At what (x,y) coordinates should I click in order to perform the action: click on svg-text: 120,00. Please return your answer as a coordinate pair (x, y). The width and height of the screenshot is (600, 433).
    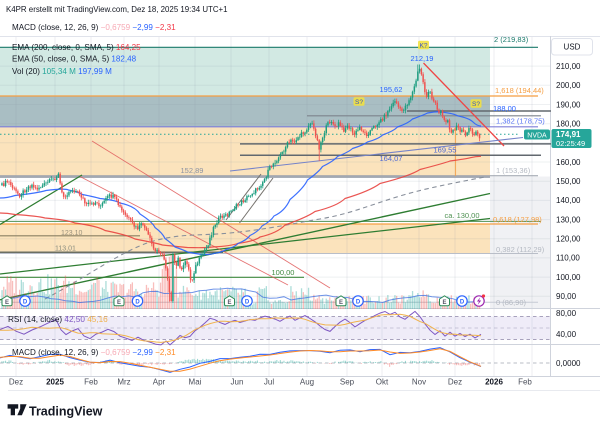
    Looking at the image, I should click on (568, 239).